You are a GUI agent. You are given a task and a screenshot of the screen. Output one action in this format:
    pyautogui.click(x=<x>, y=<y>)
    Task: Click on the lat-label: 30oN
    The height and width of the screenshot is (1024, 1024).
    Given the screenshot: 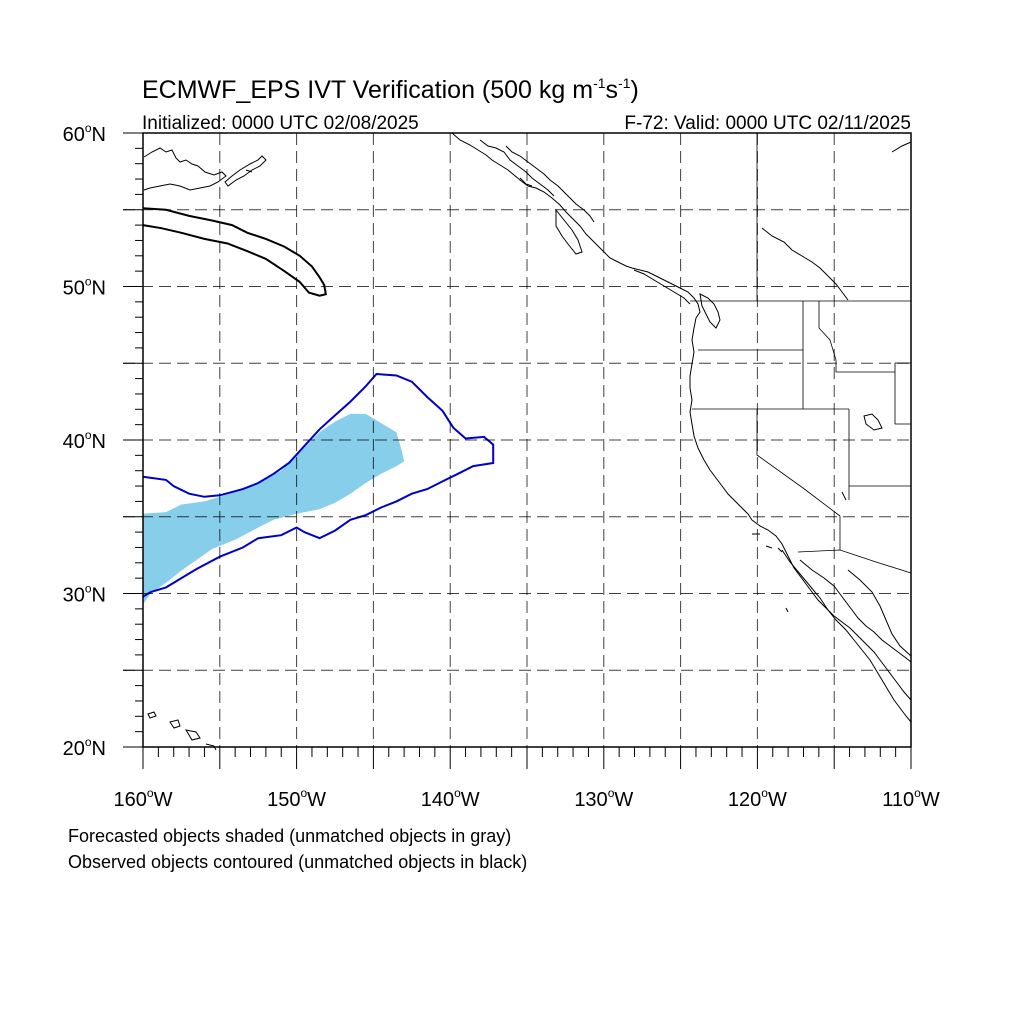 What is the action you would take?
    pyautogui.click(x=84, y=594)
    